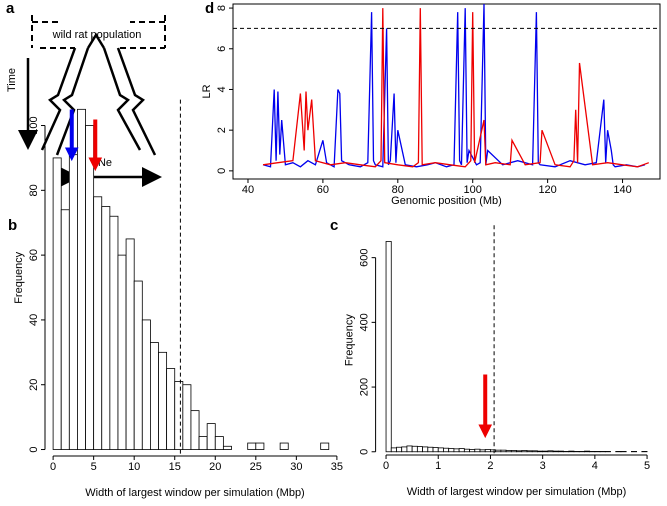 This screenshot has height=506, width=667. I want to click on x-tick-label: 2, so click(490, 466).